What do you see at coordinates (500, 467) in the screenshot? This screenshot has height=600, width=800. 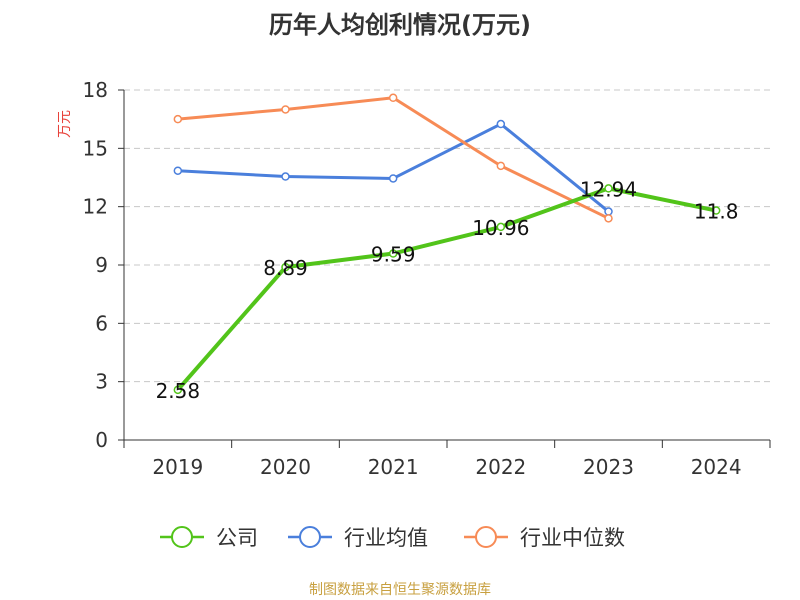 I see `x-tick-label: 2022` at bounding box center [500, 467].